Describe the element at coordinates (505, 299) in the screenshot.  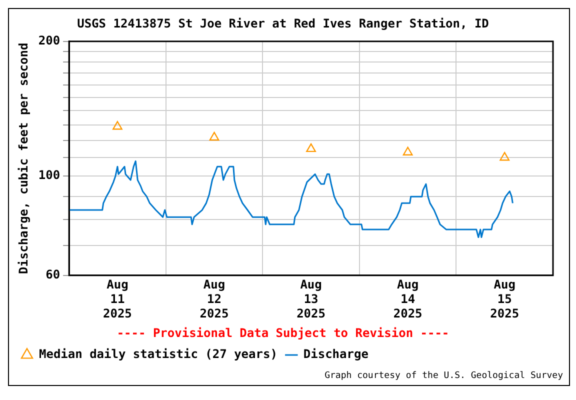
I see `x-tick-label: Aug 15 2025` at that location.